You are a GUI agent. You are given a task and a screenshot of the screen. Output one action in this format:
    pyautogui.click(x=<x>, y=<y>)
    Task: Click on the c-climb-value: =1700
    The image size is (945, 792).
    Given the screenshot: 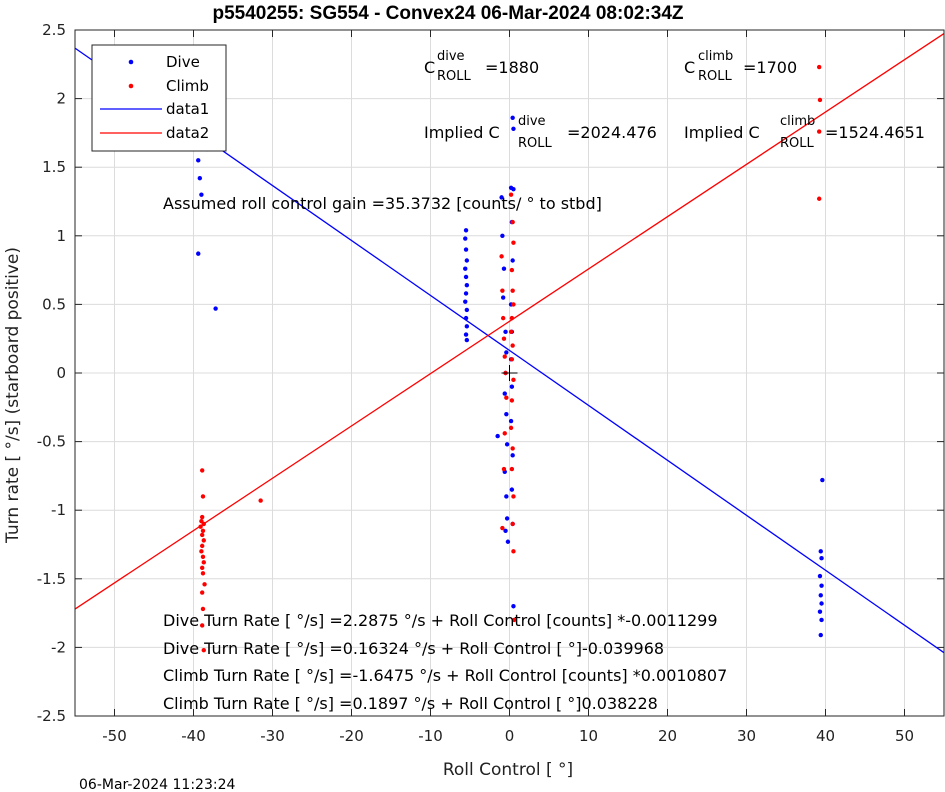 What is the action you would take?
    pyautogui.click(x=770, y=67)
    